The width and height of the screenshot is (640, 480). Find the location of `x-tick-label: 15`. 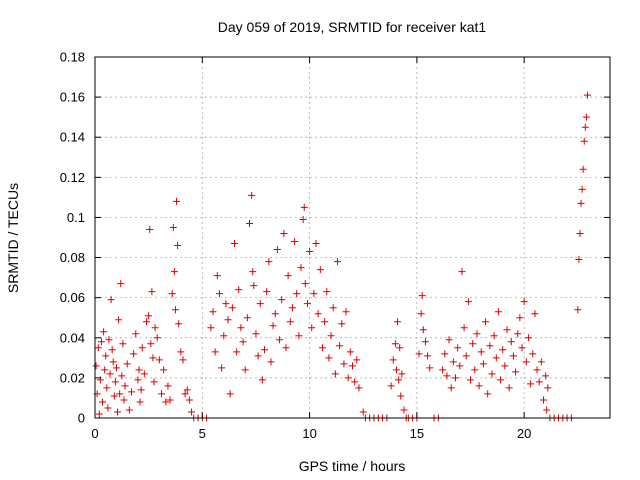

x-tick-label: 15 is located at coordinates (417, 433).